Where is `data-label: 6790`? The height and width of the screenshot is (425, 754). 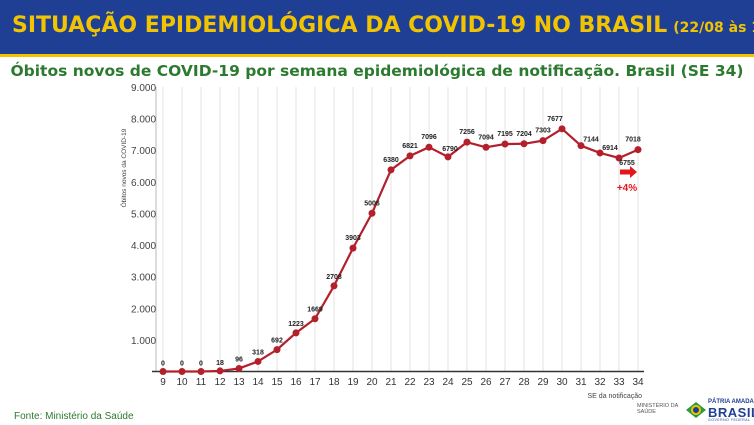
data-label: 6790 is located at coordinates (450, 149).